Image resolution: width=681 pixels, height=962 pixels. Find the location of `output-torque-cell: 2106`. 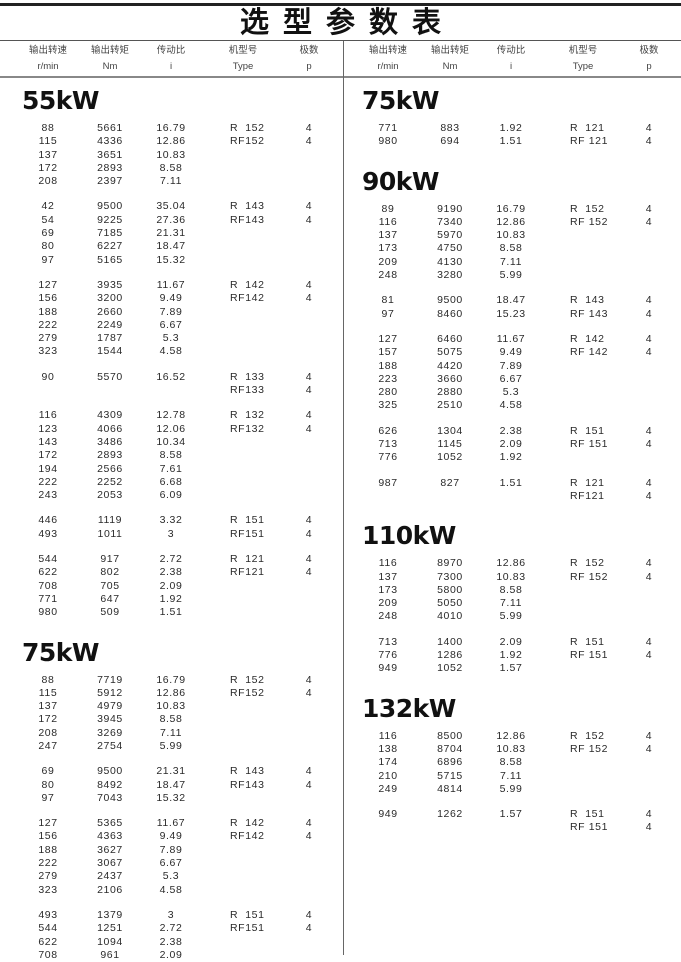

output-torque-cell: 2106 is located at coordinates (110, 890).